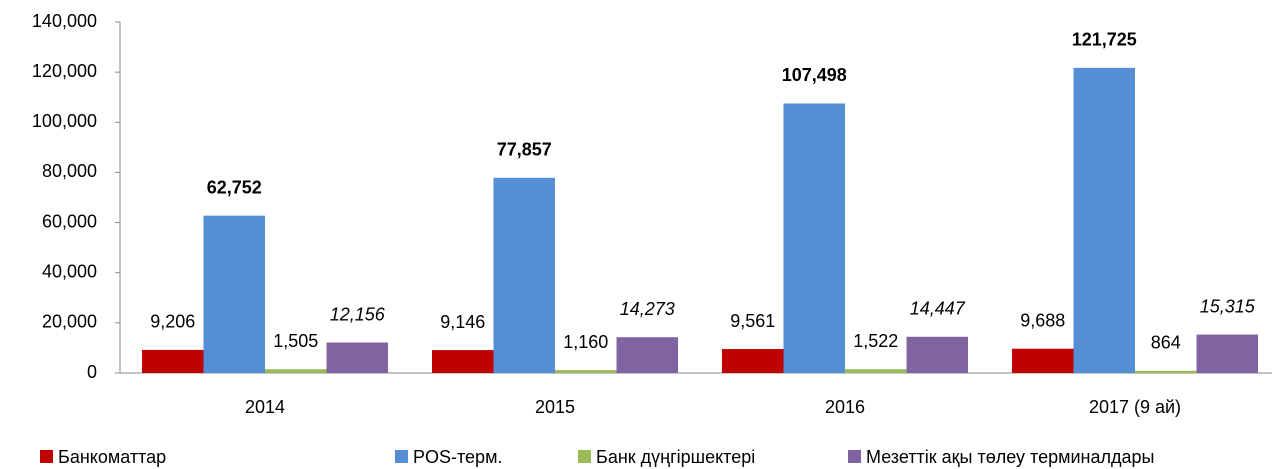  I want to click on value-label: 15,315, so click(1228, 306).